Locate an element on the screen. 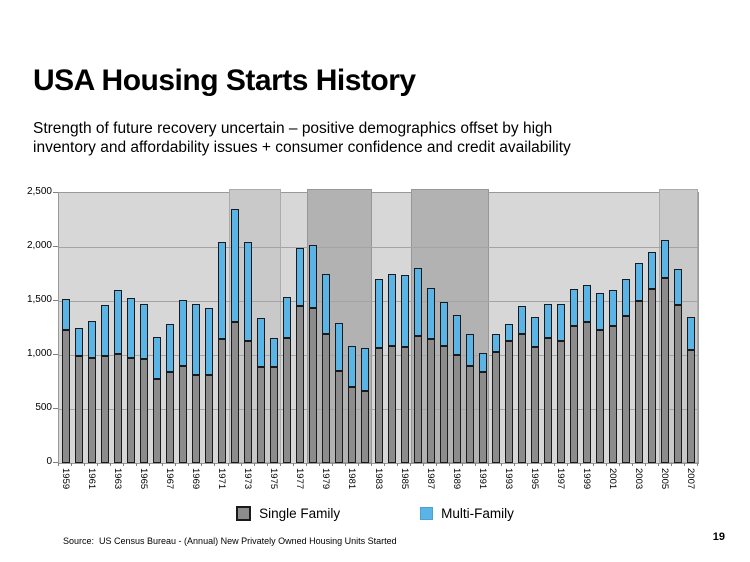 This screenshot has height=562, width=750. x-axis-label: 1963 is located at coordinates (117, 479).